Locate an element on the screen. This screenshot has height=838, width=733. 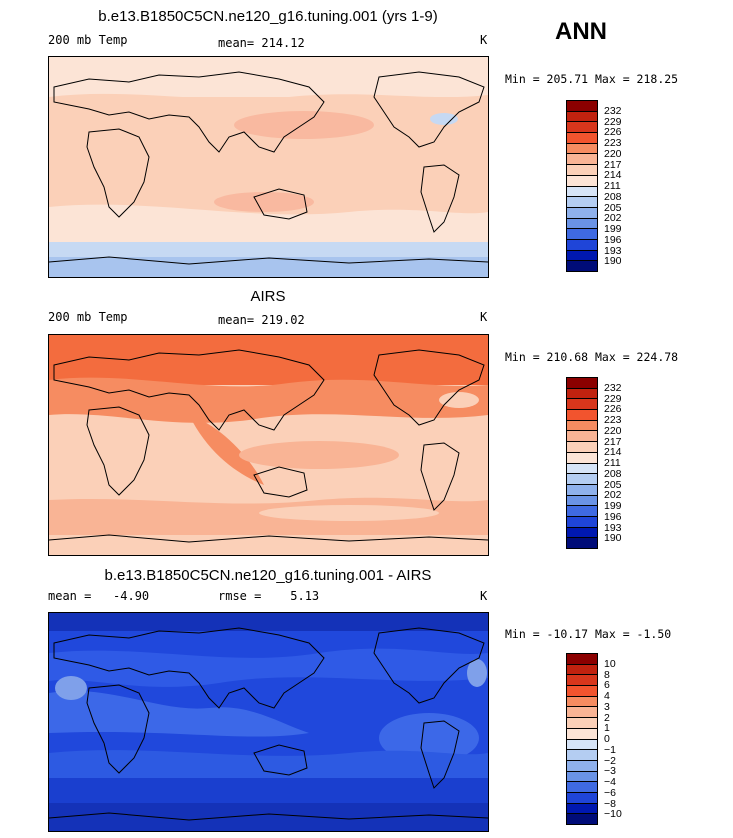
colorbar-label: 190 is located at coordinates (613, 261).